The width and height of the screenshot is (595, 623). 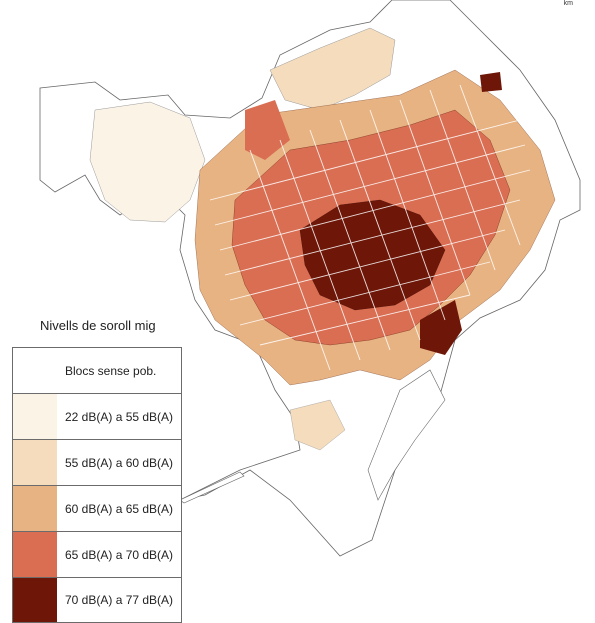 I want to click on north-block, so click(x=491, y=82).